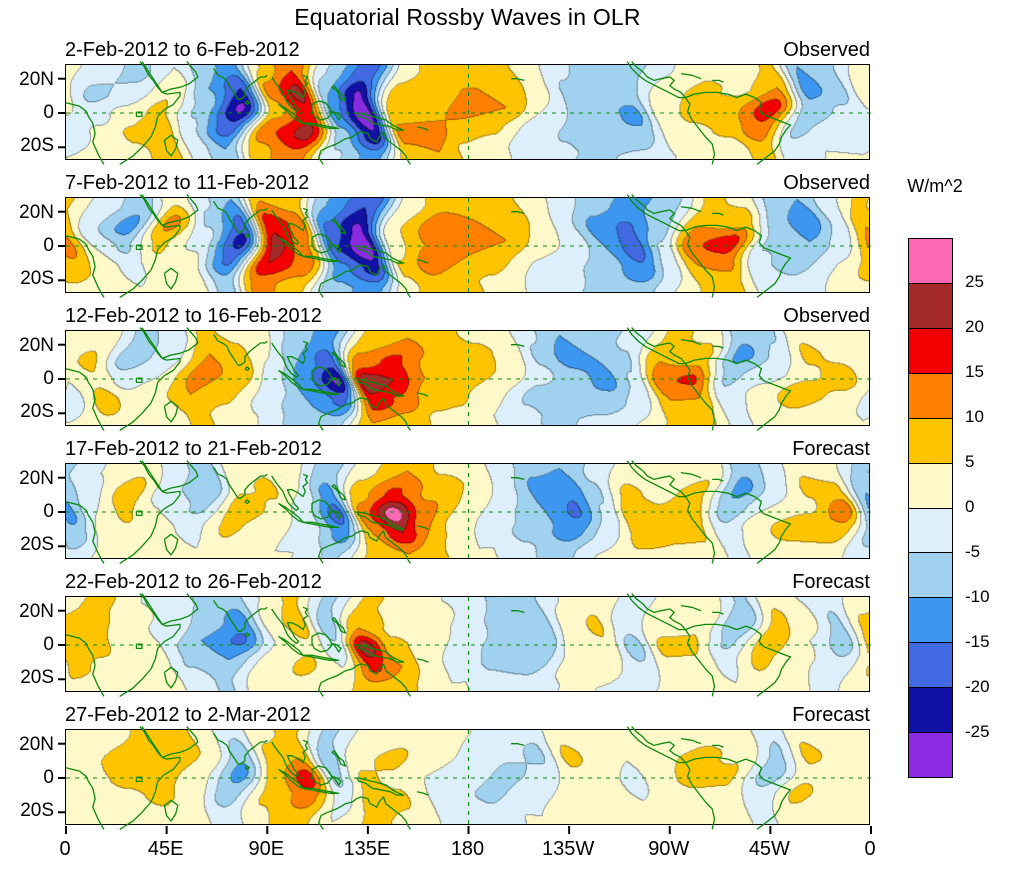 The height and width of the screenshot is (890, 1021). I want to click on x-tick-label: 45W, so click(769, 849).